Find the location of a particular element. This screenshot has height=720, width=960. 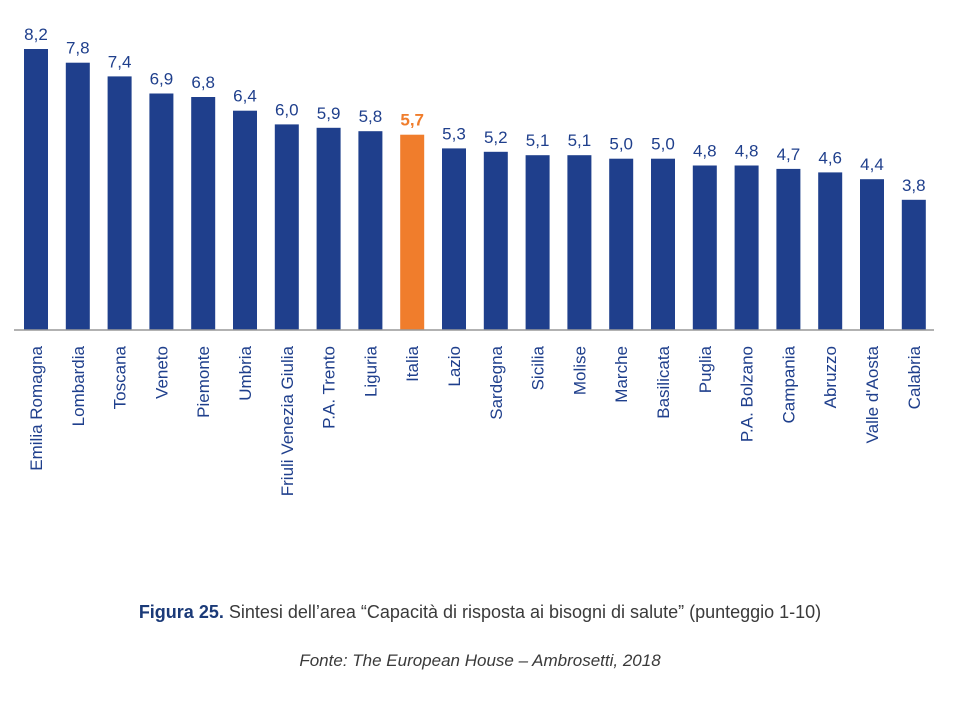

category-label: Molise is located at coordinates (579, 370).